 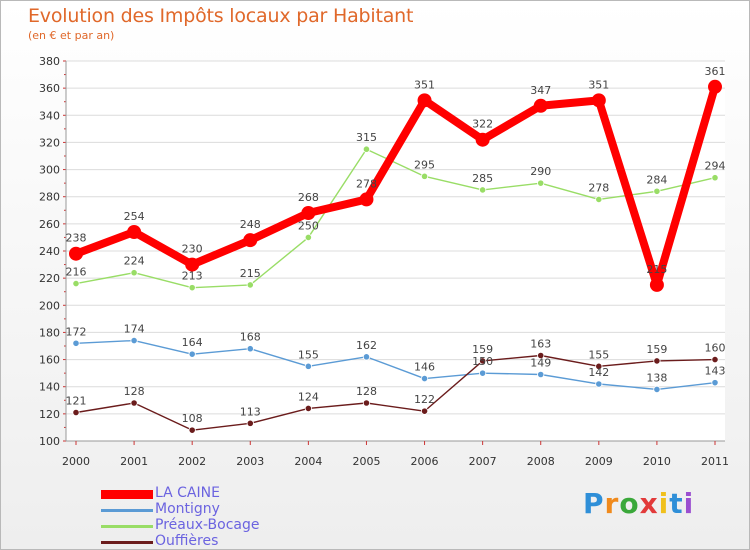 What do you see at coordinates (308, 197) in the screenshot?
I see `data-label-la-caine: 268` at bounding box center [308, 197].